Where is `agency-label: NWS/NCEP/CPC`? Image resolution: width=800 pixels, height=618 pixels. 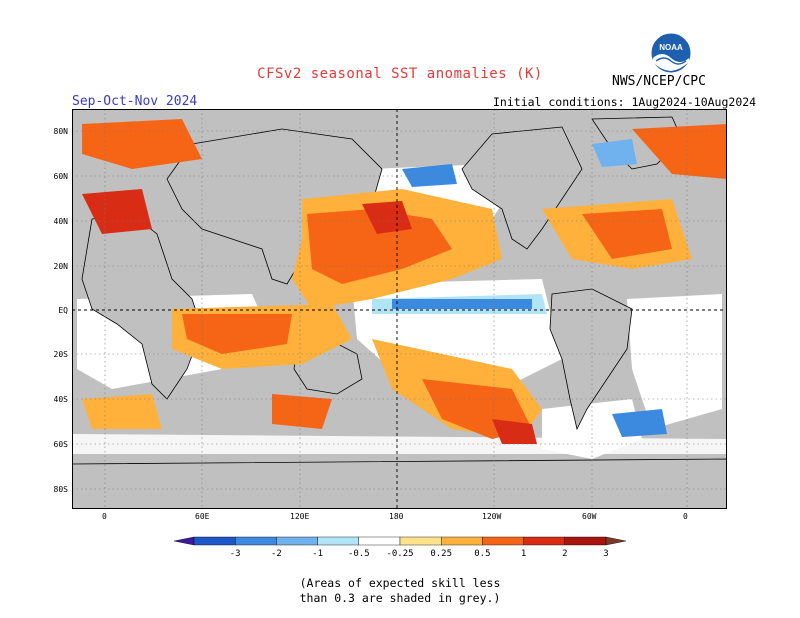 agency-label: NWS/NCEP/CPC is located at coordinates (659, 81).